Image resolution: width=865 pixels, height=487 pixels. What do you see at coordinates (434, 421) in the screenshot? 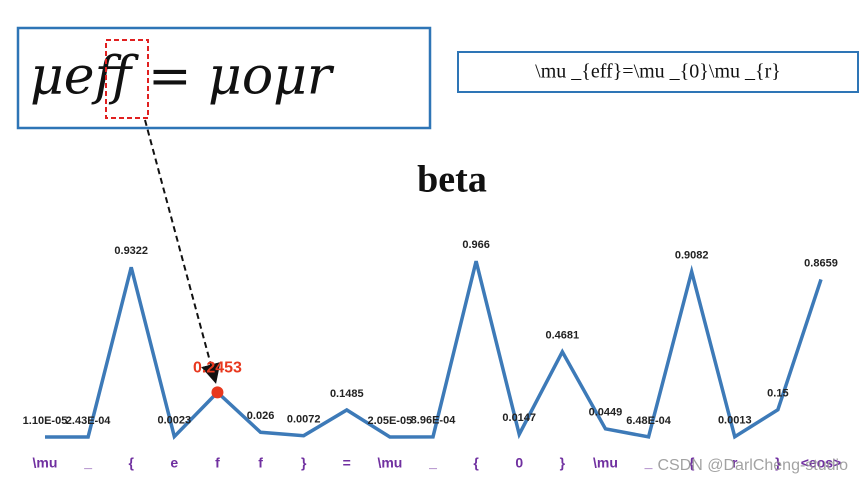
I see `value-label: 8.96E-04` at bounding box center [434, 421].